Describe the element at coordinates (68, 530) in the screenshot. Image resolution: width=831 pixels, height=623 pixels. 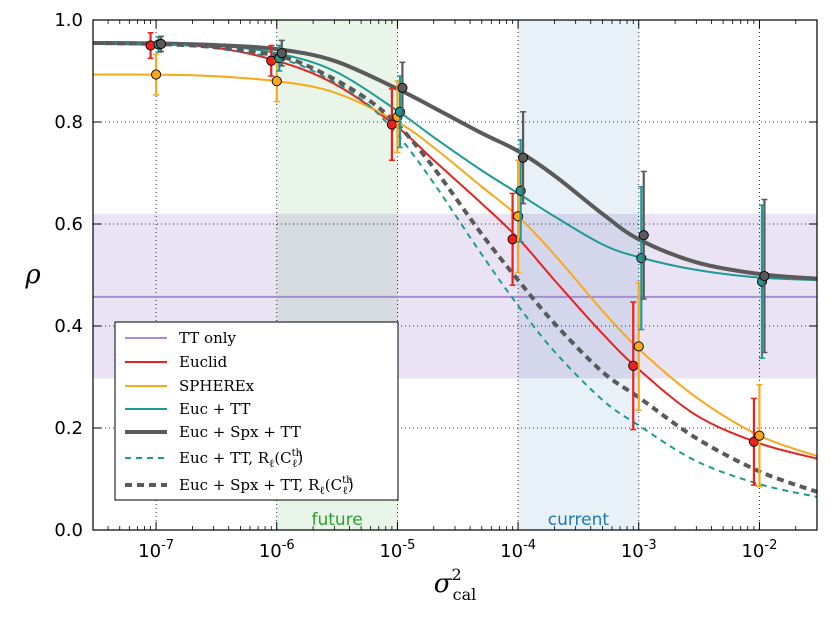
I see `y-tick-label: 0.0` at that location.